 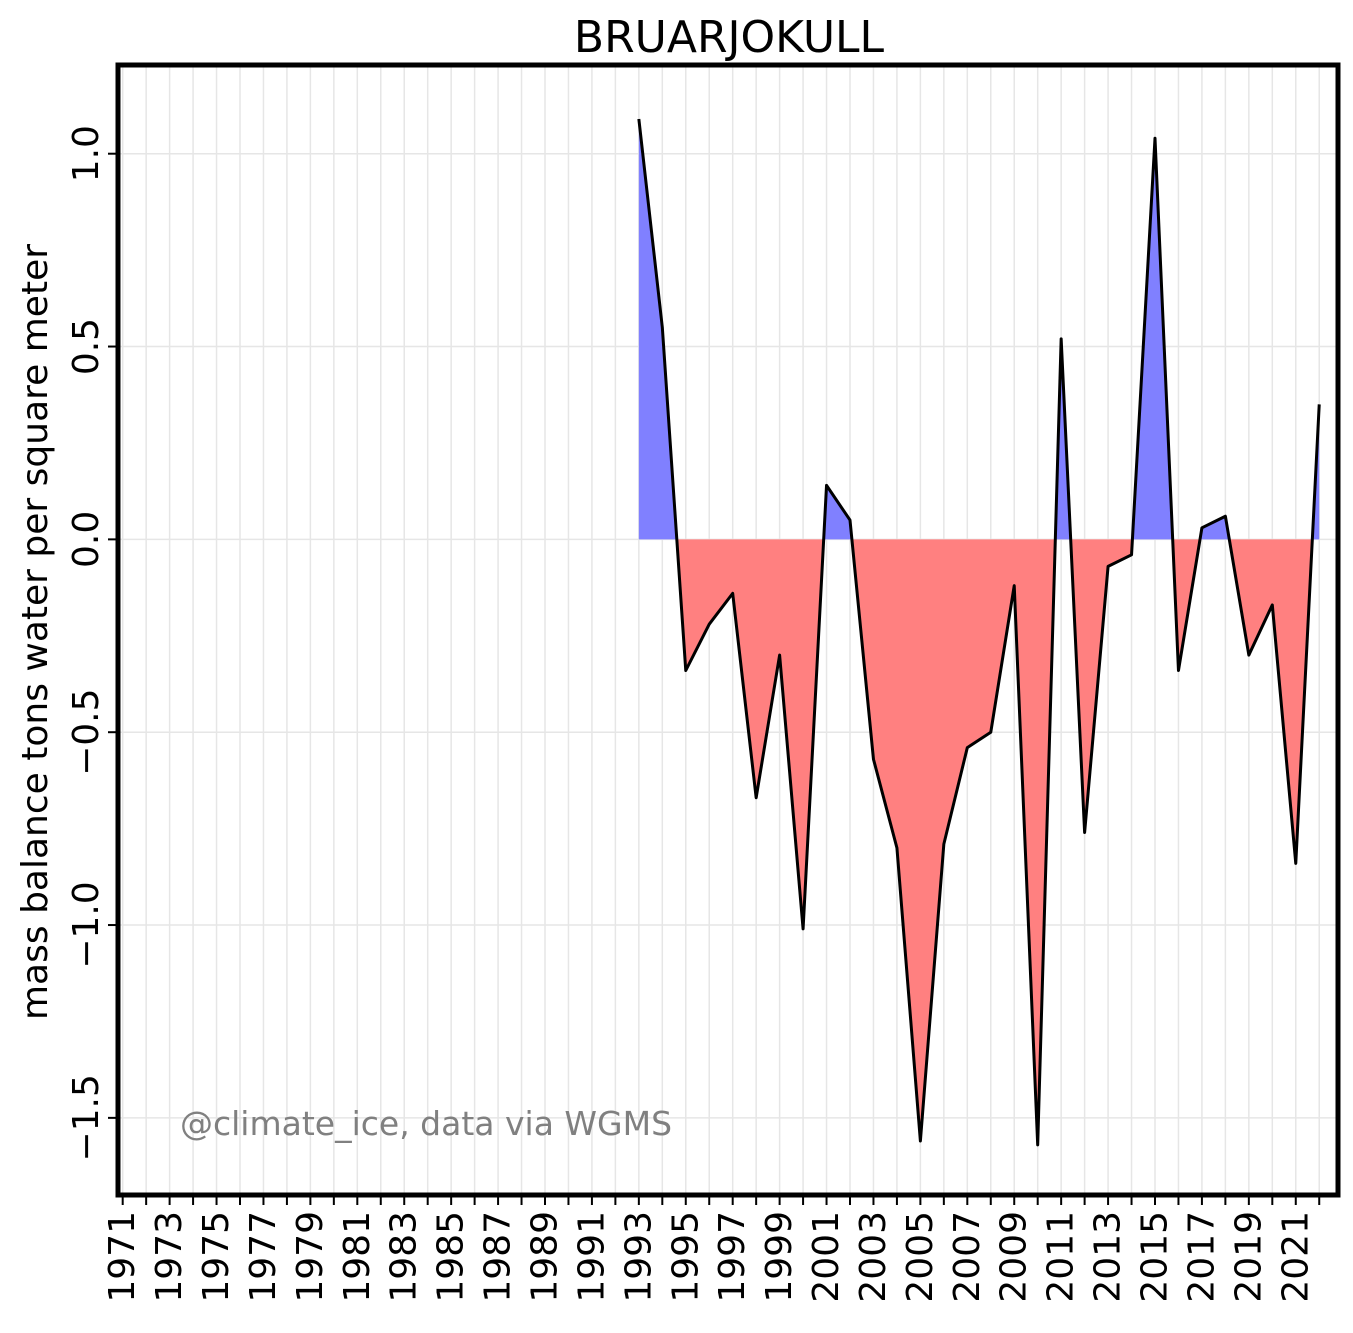 I want to click on x-tick-label: 1979, so click(x=310, y=1257).